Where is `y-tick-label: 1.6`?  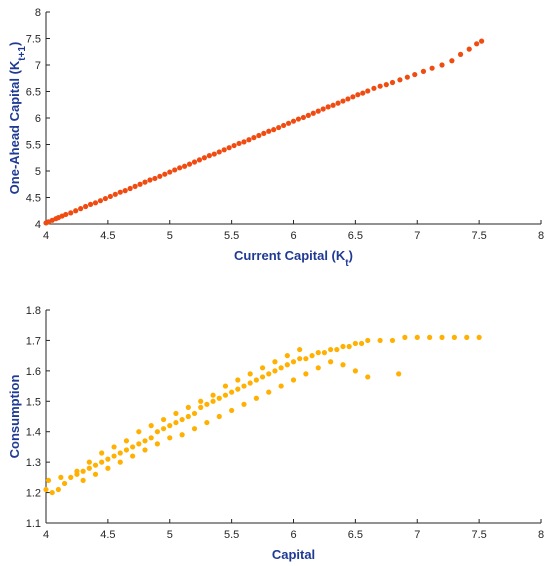
y-tick-label: 1.6 is located at coordinates (33, 372).